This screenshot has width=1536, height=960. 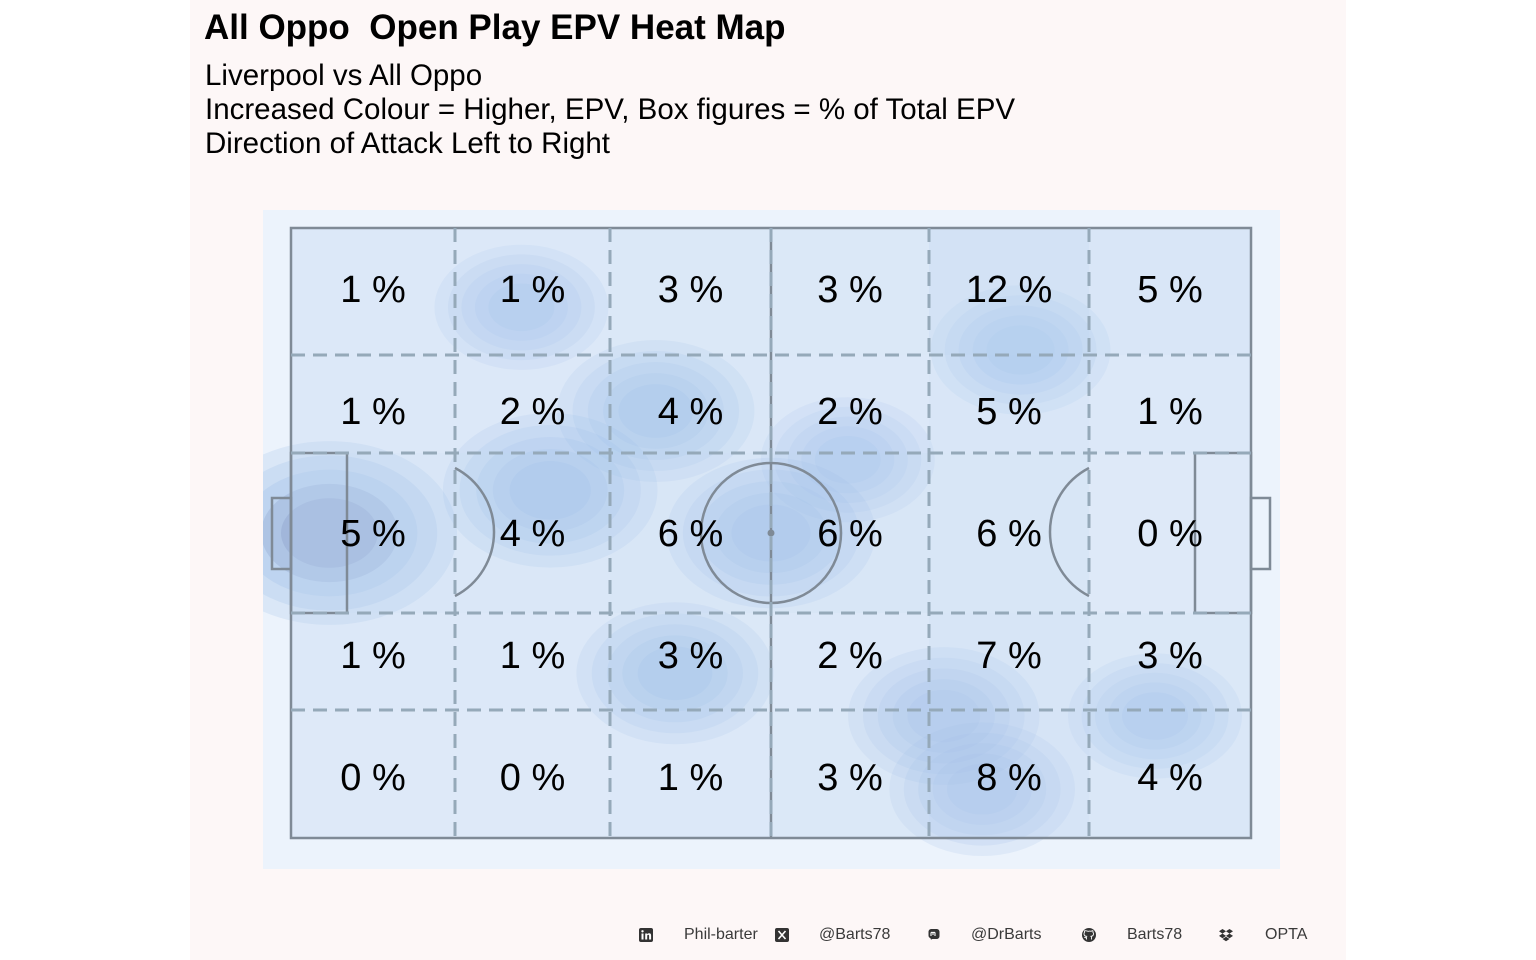 What do you see at coordinates (344, 75) in the screenshot?
I see `chart-subtitle-line-1: Liverpool vs All Oppo` at bounding box center [344, 75].